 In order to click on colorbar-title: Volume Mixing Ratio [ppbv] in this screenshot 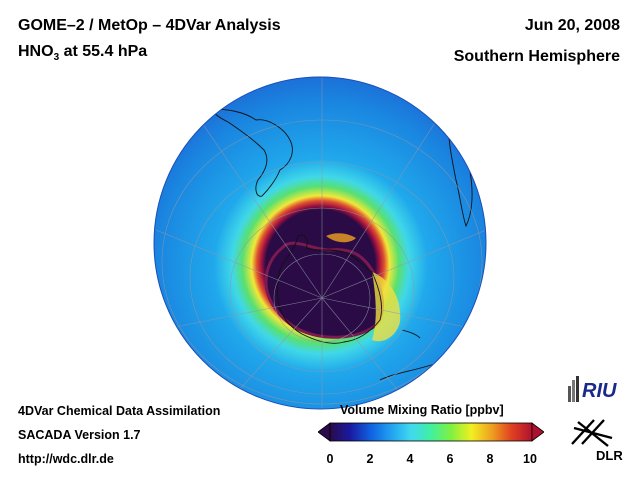, I will do `click(422, 410)`.